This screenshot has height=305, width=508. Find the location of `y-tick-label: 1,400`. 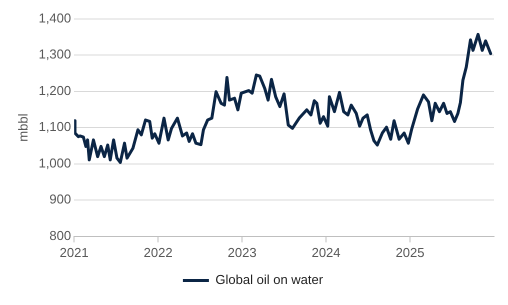

y-tick-label: 1,400 is located at coordinates (55, 18).